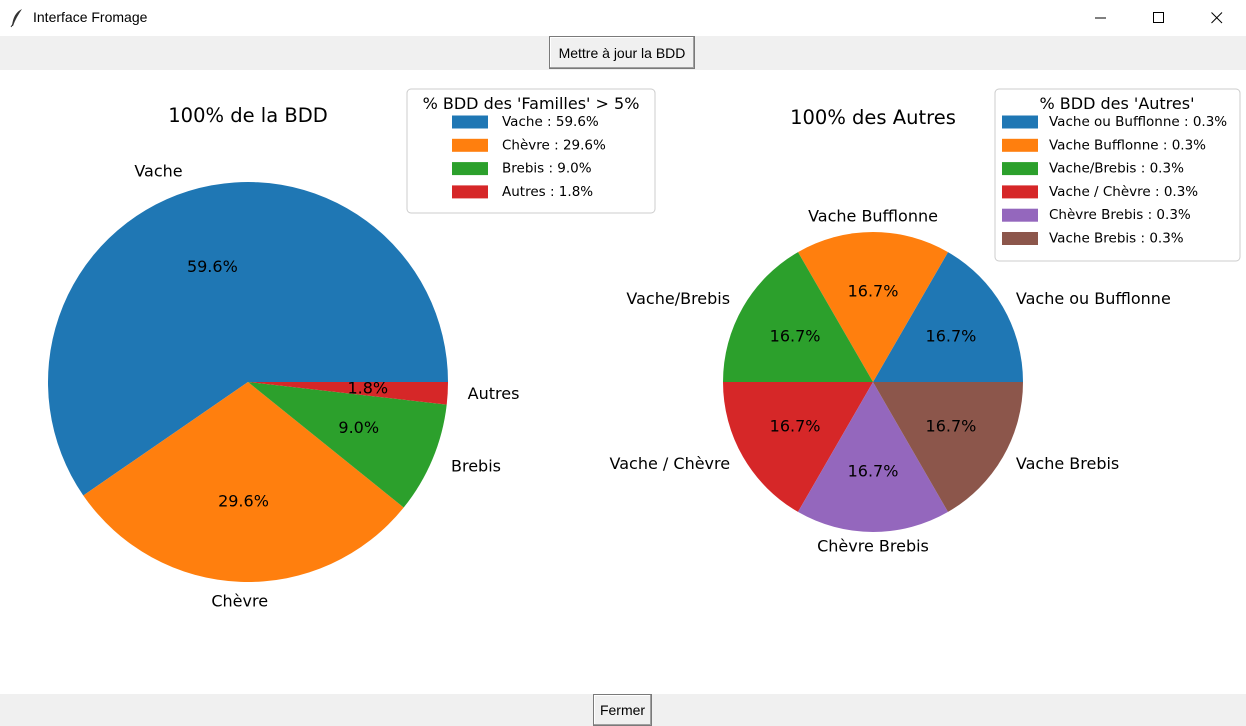 Image resolution: width=1246 pixels, height=726 pixels. I want to click on legend-title: % BDD des 'Familles' > 5%, so click(531, 103).